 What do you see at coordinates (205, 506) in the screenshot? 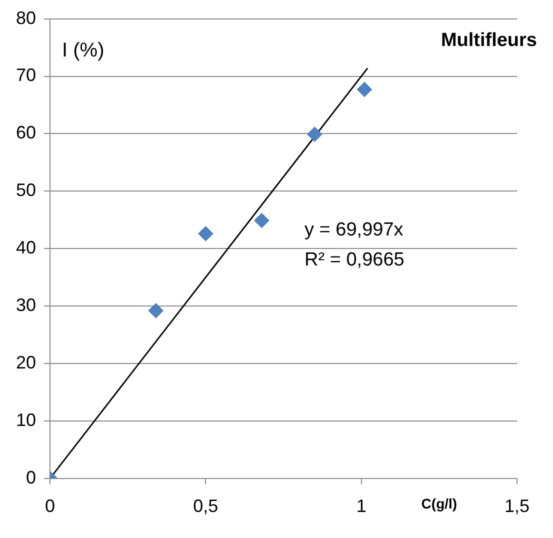
I see `x-tick-label: 0,5` at bounding box center [205, 506].